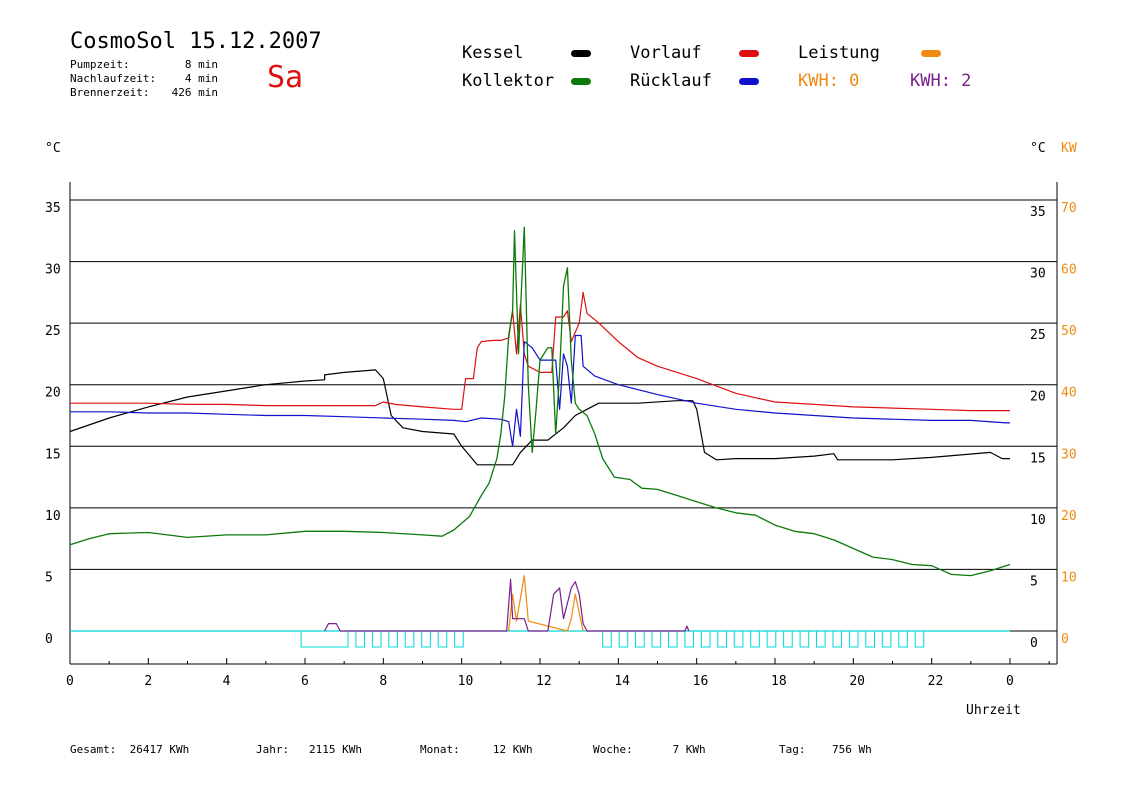 Image resolution: width=1148 pixels, height=812 pixels. I want to click on y-tick-label-left: 35, so click(53, 208).